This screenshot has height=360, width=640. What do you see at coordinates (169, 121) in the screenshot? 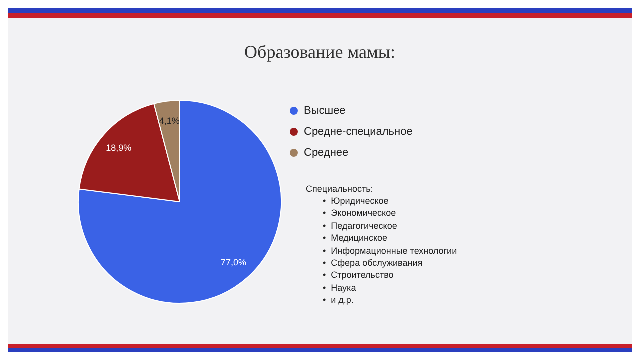
I see `data-label: 4,1%` at bounding box center [169, 121].